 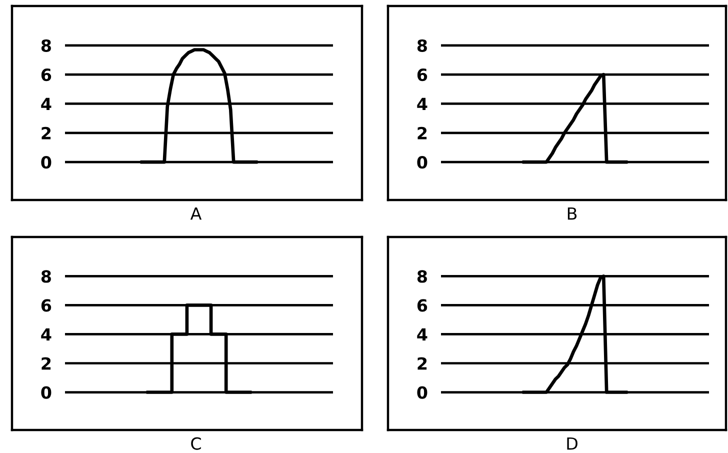 I want to click on x-axis-title: B, so click(x=572, y=213).